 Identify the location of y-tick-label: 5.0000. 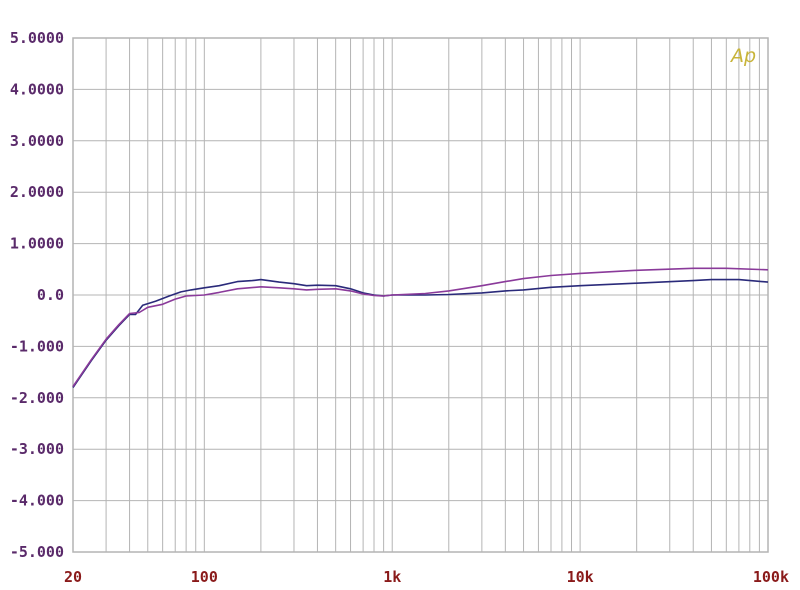
(37, 38).